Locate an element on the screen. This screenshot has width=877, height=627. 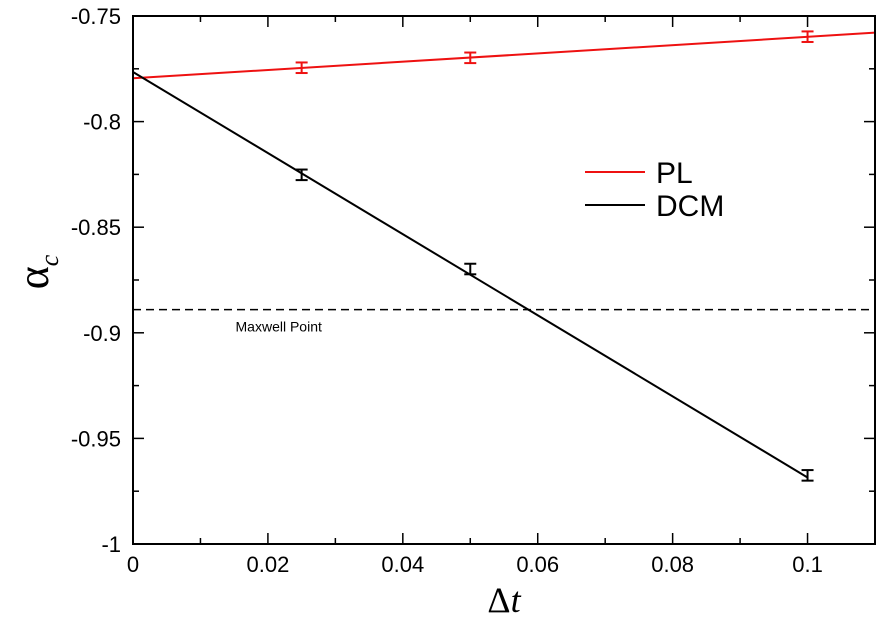
fit-line-pl is located at coordinates (504, 55).